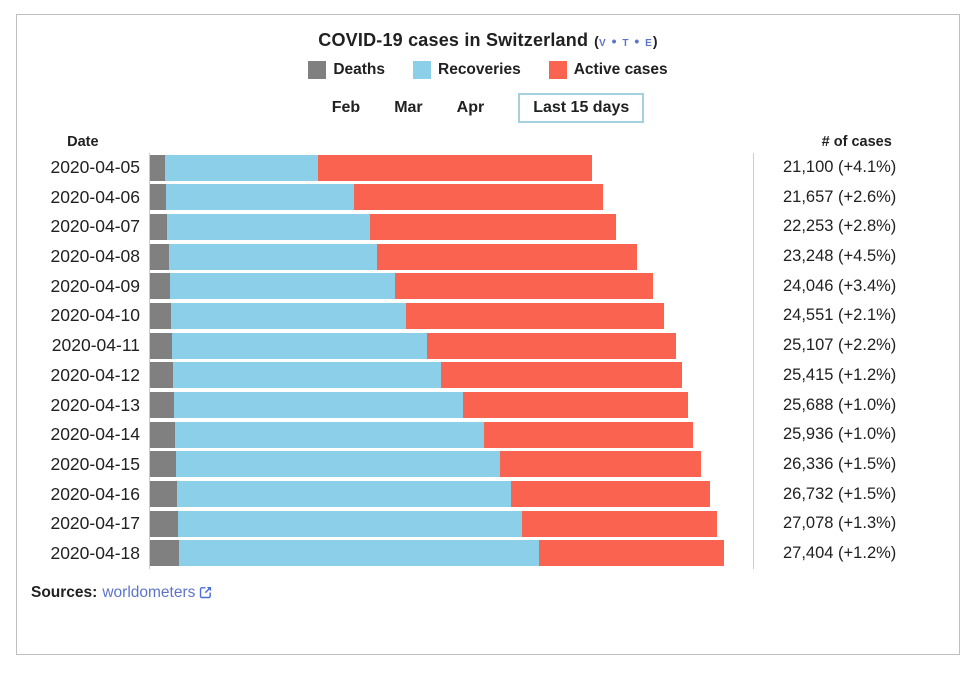  Describe the element at coordinates (557, 70) in the screenshot. I see `active-cases-swatch-icon` at that location.